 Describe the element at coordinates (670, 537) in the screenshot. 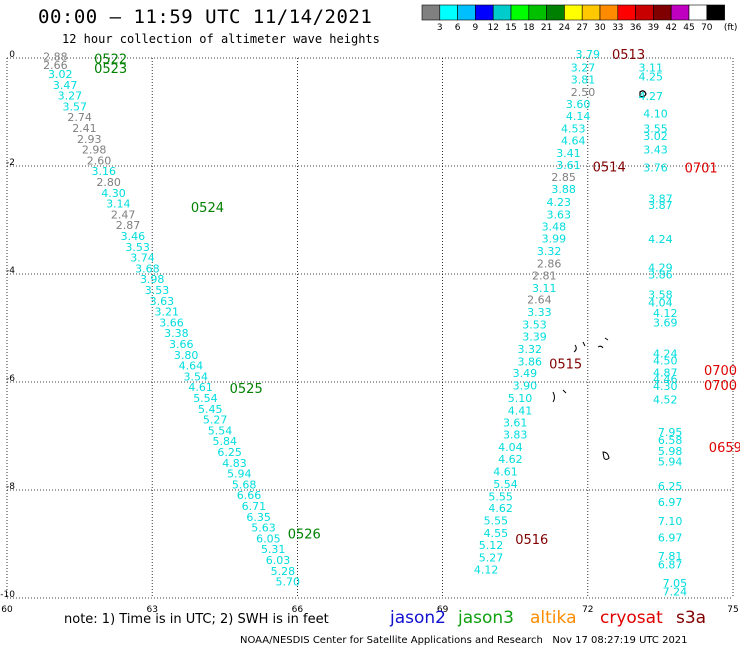

I see `wave-height-value: 6.97` at that location.